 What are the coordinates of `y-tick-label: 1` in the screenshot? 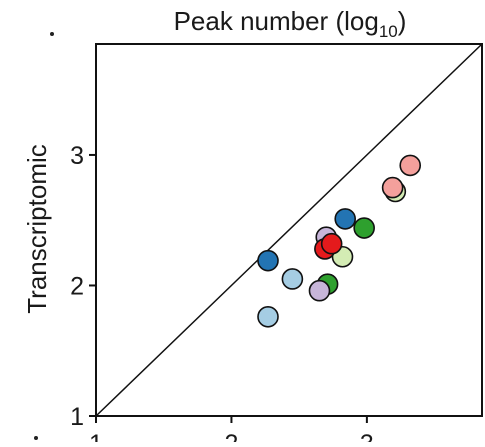 It's located at (77, 417).